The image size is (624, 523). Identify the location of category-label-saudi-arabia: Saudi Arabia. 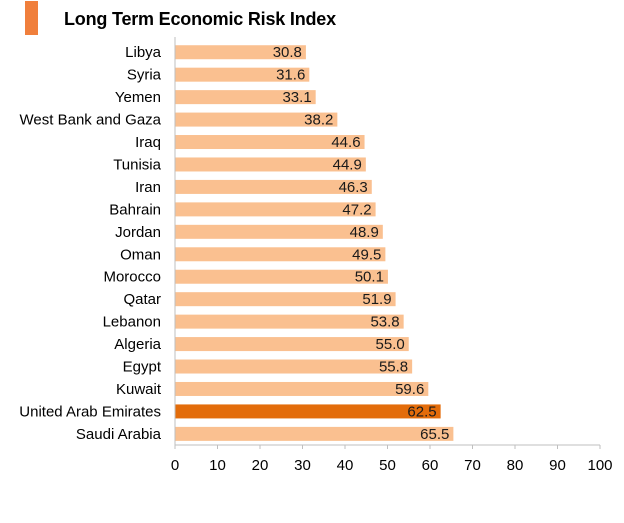
(119, 434).